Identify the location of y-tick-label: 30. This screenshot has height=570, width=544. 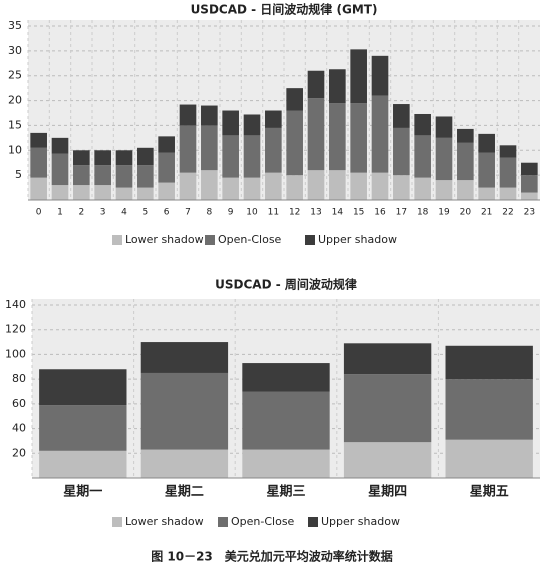
(15, 50).